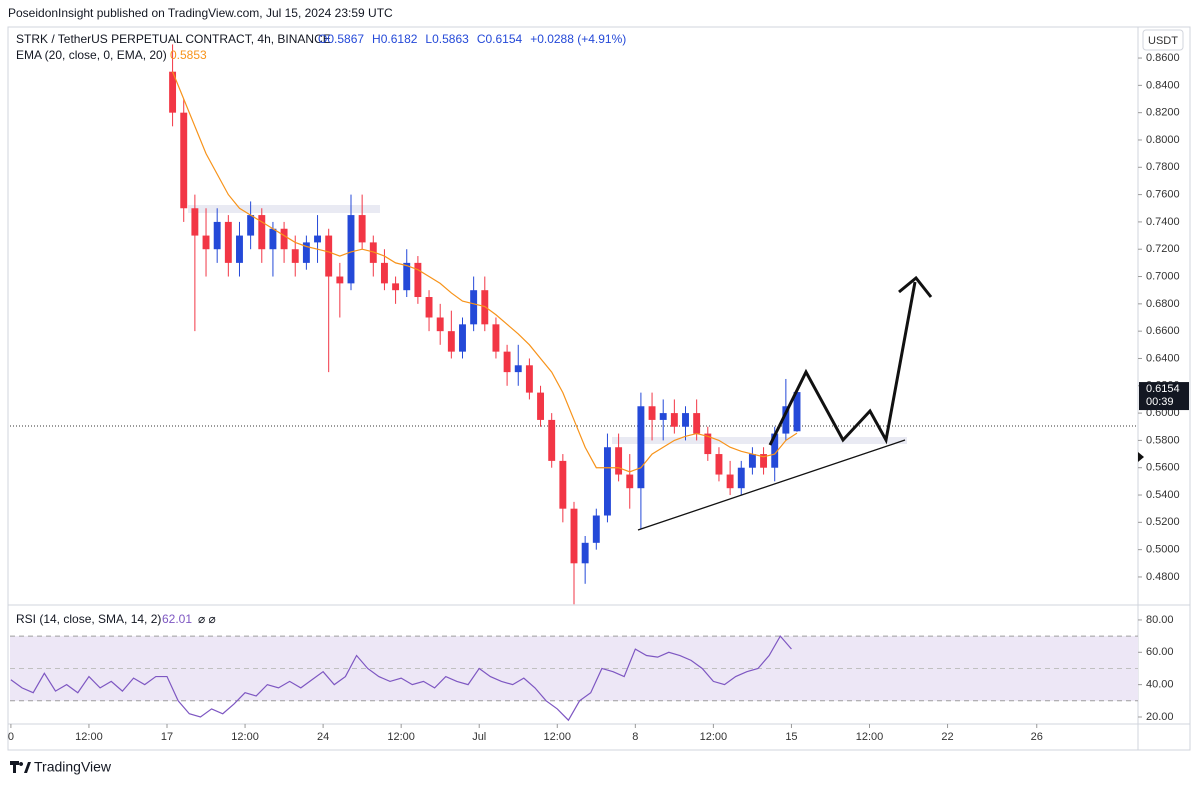 The image size is (1200, 787). I want to click on annotations, so click(890, 403).